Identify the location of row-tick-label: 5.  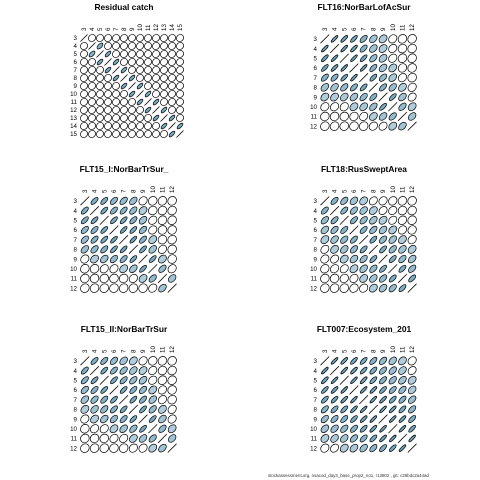
(316, 380).